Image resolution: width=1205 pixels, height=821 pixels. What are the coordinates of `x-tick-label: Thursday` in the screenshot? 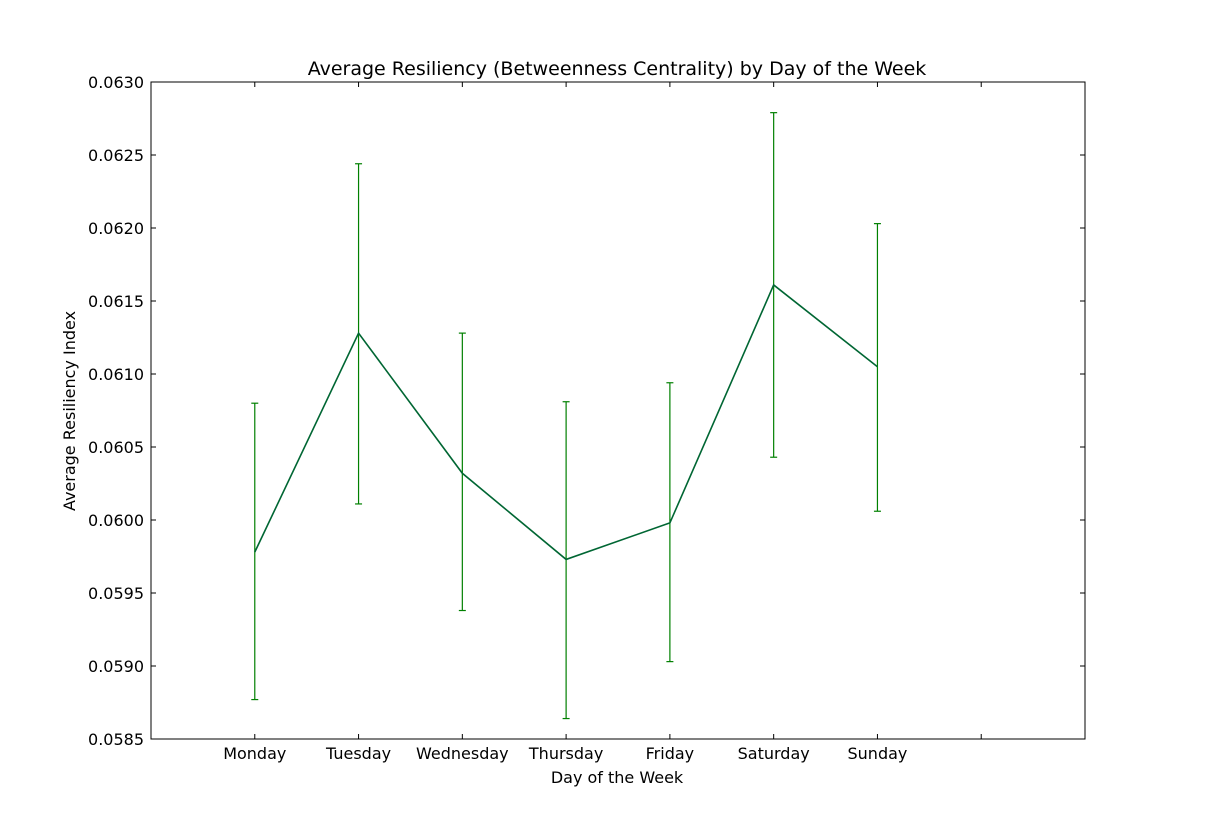 It's located at (565, 753).